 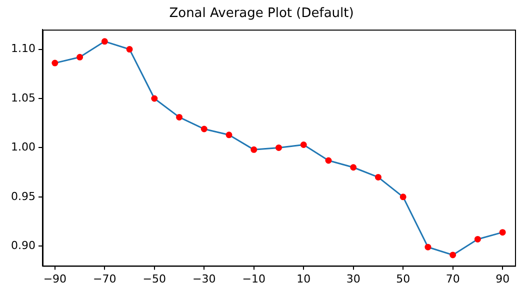 I want to click on y-tick-label: 1.10, so click(x=23, y=49).